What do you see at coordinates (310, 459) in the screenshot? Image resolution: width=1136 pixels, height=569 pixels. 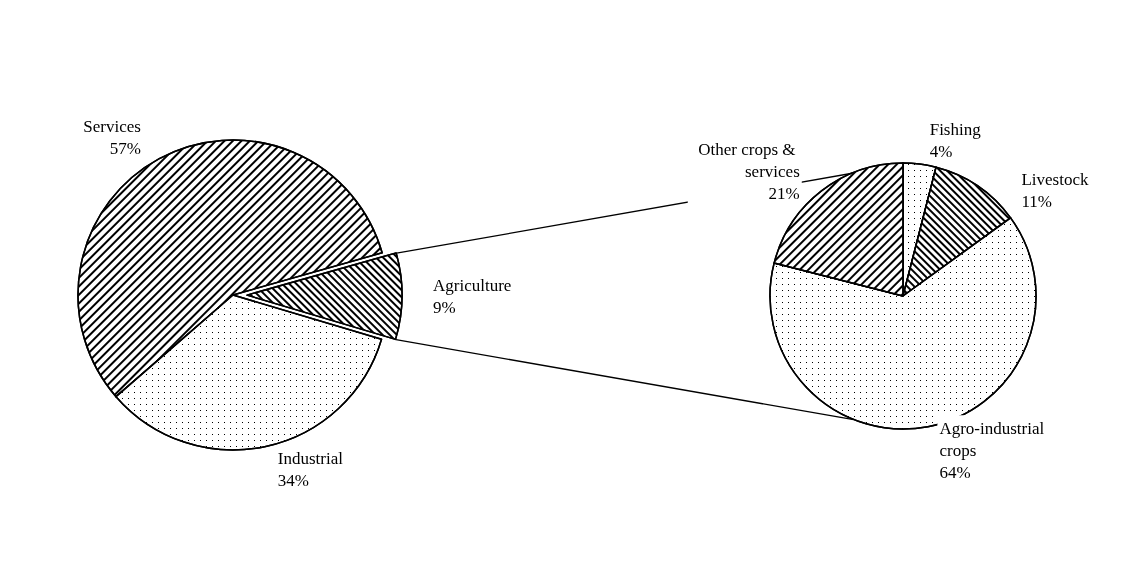 I see `slice-label: Industrial` at bounding box center [310, 459].